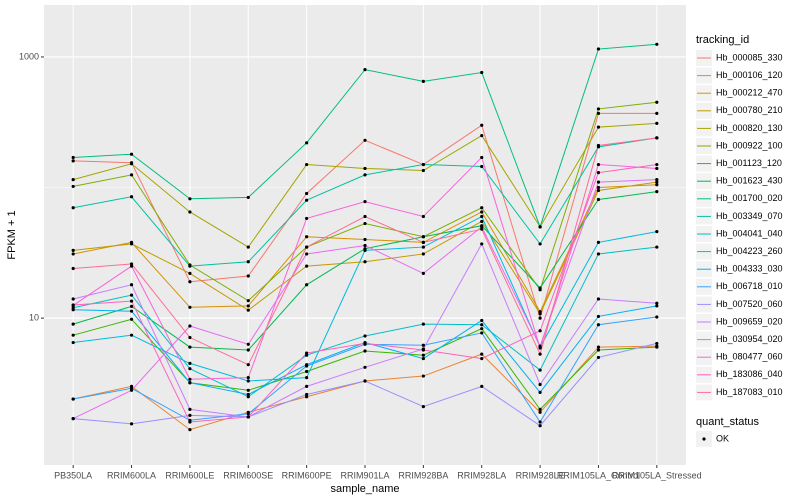  Describe the element at coordinates (749, 181) in the screenshot. I see `legend-label: Hb_001623_430` at that location.